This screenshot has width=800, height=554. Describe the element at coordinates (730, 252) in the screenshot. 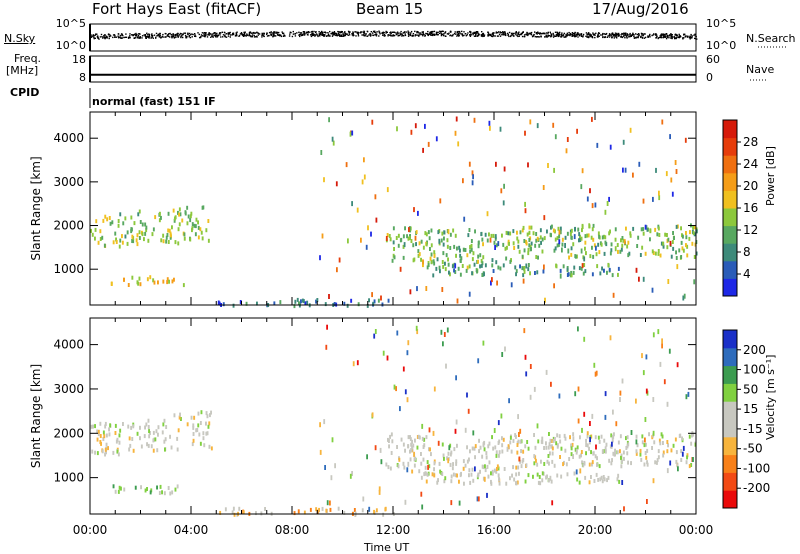

I see `power-colorbar-swatch` at that location.